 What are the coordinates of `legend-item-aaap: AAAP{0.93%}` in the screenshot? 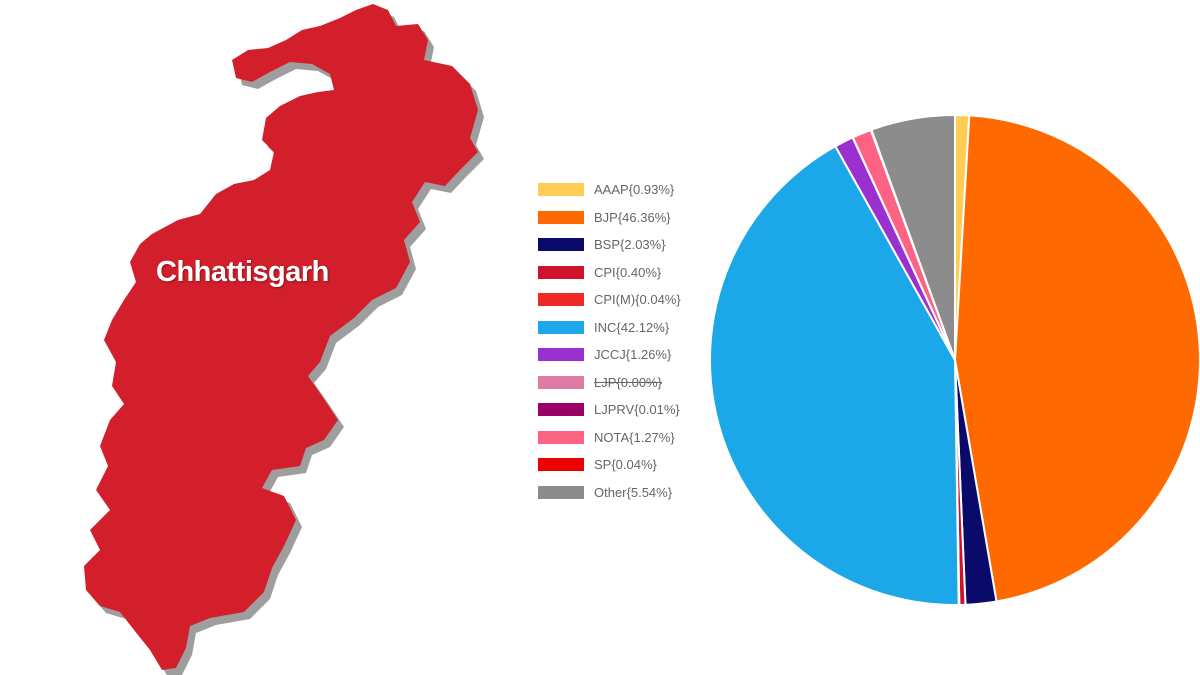 It's located at (609, 190).